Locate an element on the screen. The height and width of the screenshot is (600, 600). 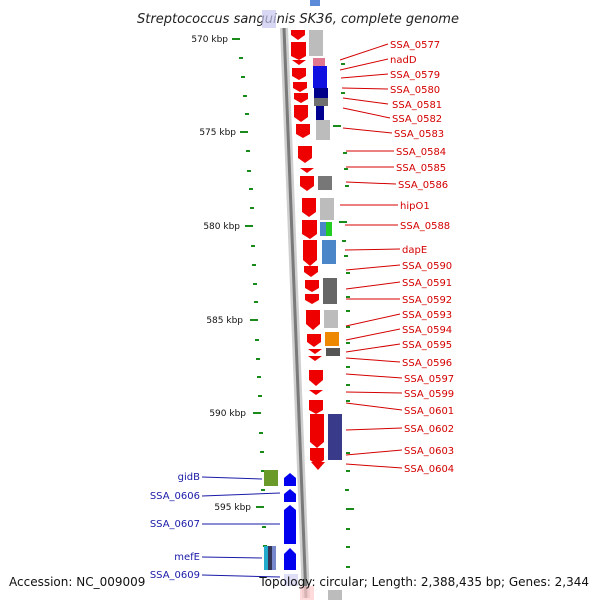
tick-label: 575 kbp is located at coordinates (217, 133).